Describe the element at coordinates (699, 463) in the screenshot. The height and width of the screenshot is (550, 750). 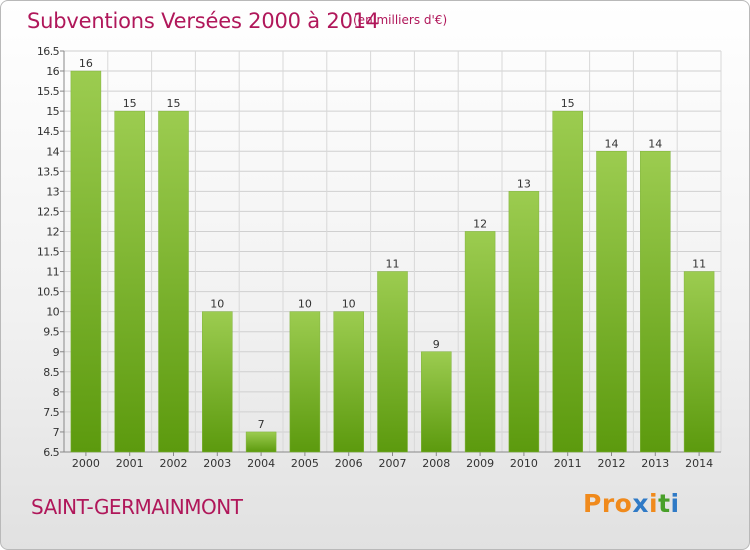
I see `x-tick-label: 2014` at that location.